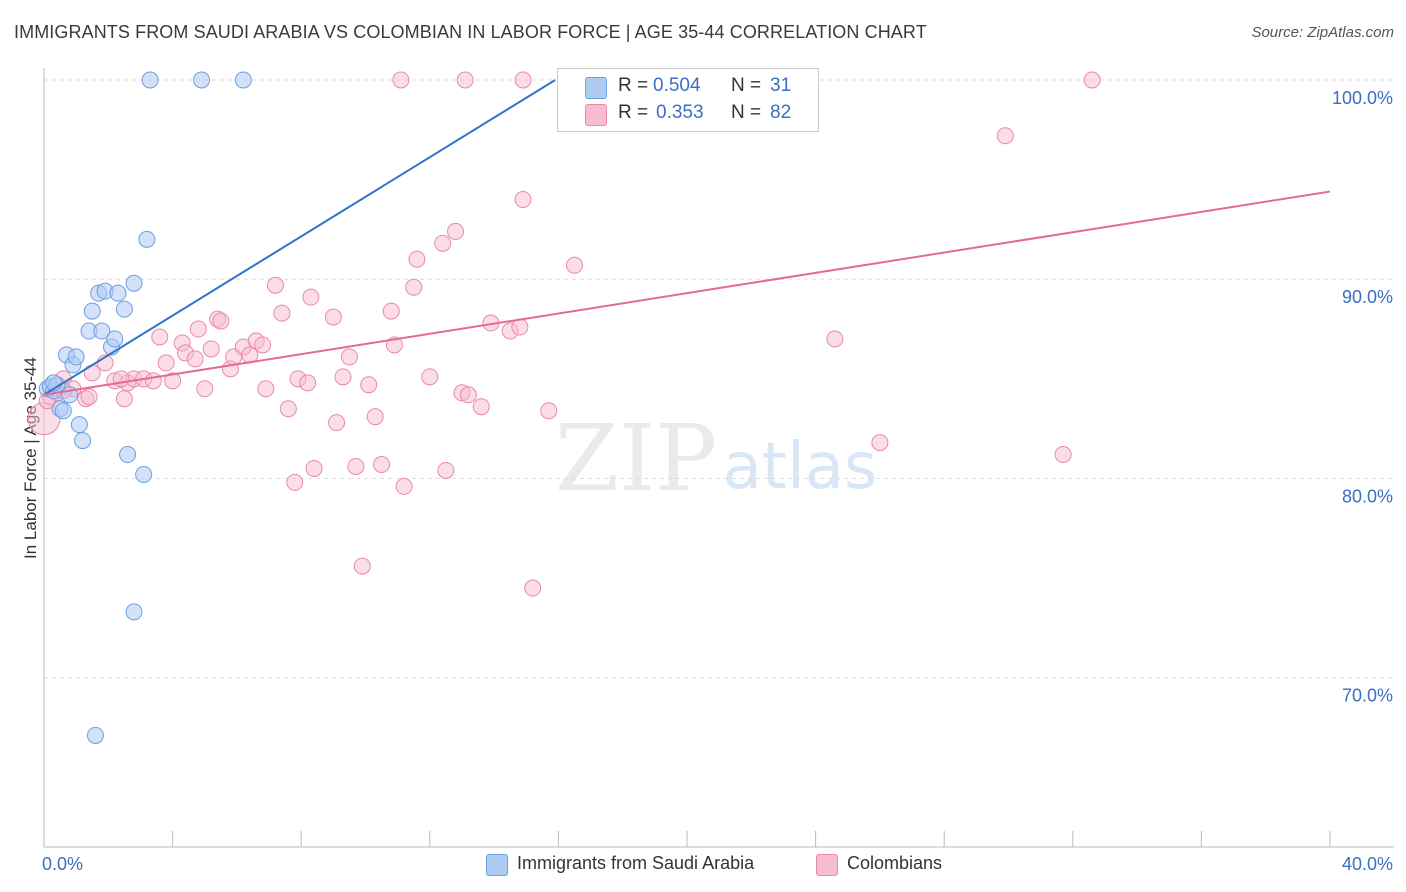 Image resolution: width=1406 pixels, height=892 pixels. I want to click on legend-n-value: 82, so click(781, 112).